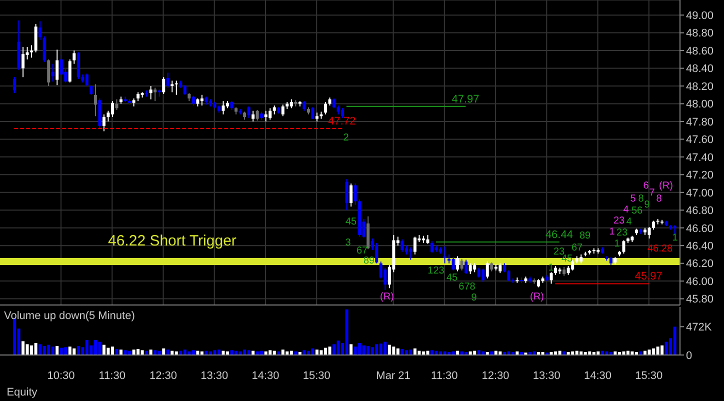 Image resolution: width=724 pixels, height=401 pixels. What do you see at coordinates (700, 86) in the screenshot?
I see `y-tick-label: 48.20` at bounding box center [700, 86].